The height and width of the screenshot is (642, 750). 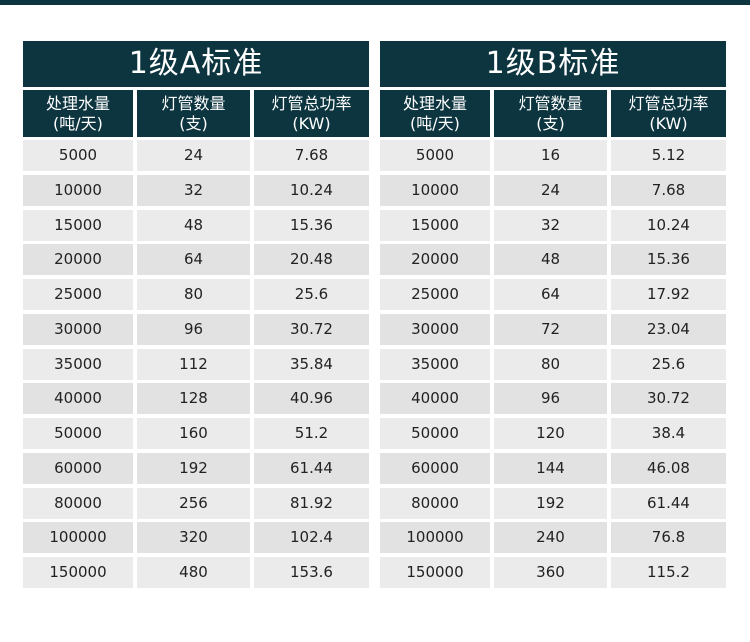 I want to click on table-row: 50000 120 38.4, so click(x=553, y=433).